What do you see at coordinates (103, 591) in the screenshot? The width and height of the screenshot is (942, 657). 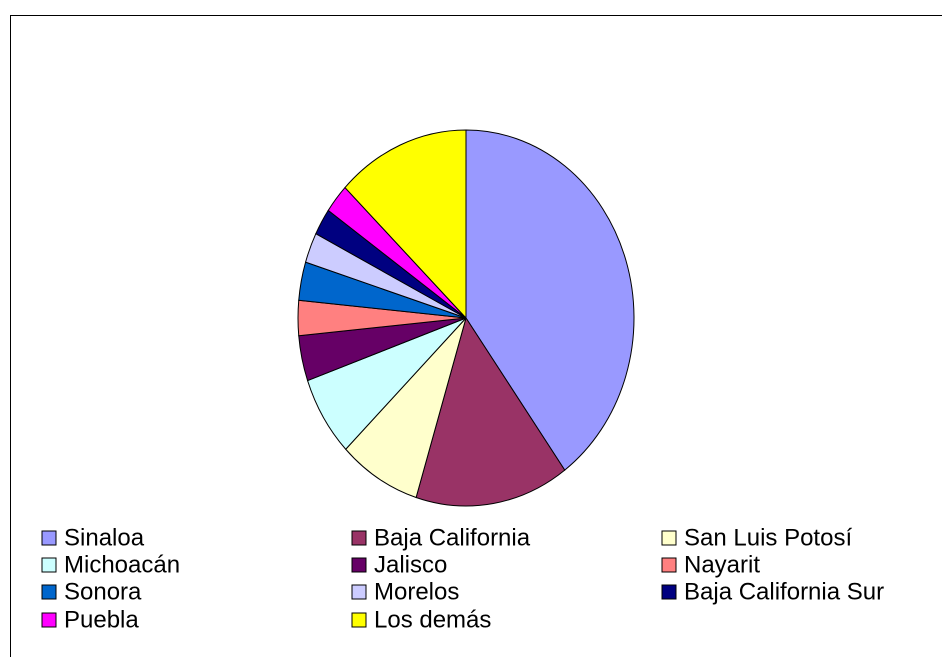 I see `legend-label: Sonora` at bounding box center [103, 591].